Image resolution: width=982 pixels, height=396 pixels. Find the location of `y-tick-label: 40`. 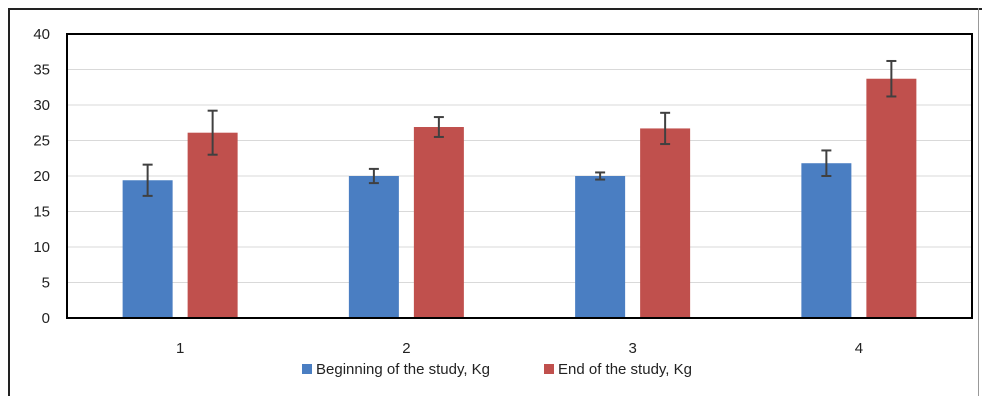

y-tick-label: 40 is located at coordinates (41, 34).